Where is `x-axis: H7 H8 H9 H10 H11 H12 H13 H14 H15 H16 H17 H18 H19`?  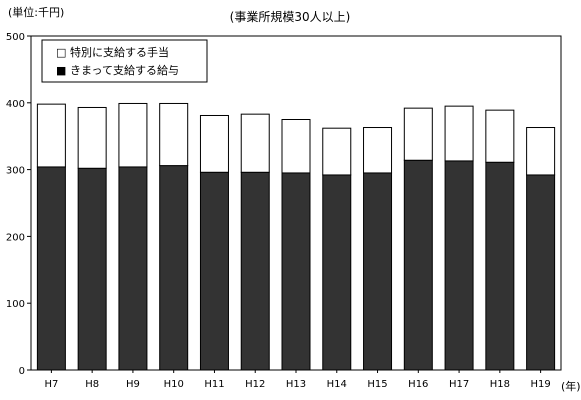
x-axis: H7 H8 H9 H10 H11 H12 H13 H14 H15 H16 H17 H18 H19 is located at coordinates (297, 380).